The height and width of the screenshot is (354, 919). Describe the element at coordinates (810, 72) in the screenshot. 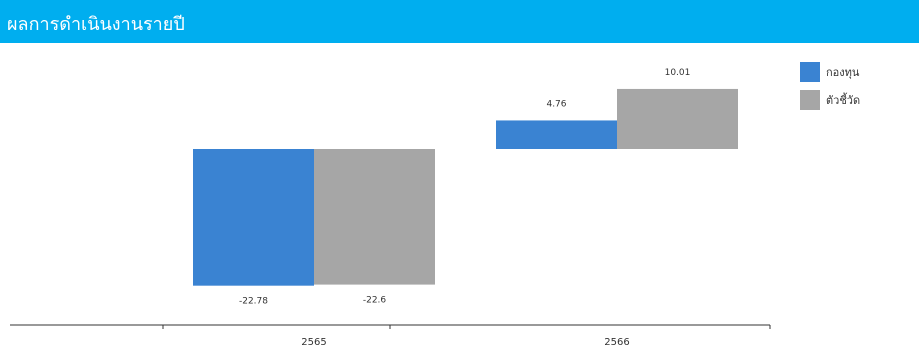

I see `legend-swatch-fund` at that location.